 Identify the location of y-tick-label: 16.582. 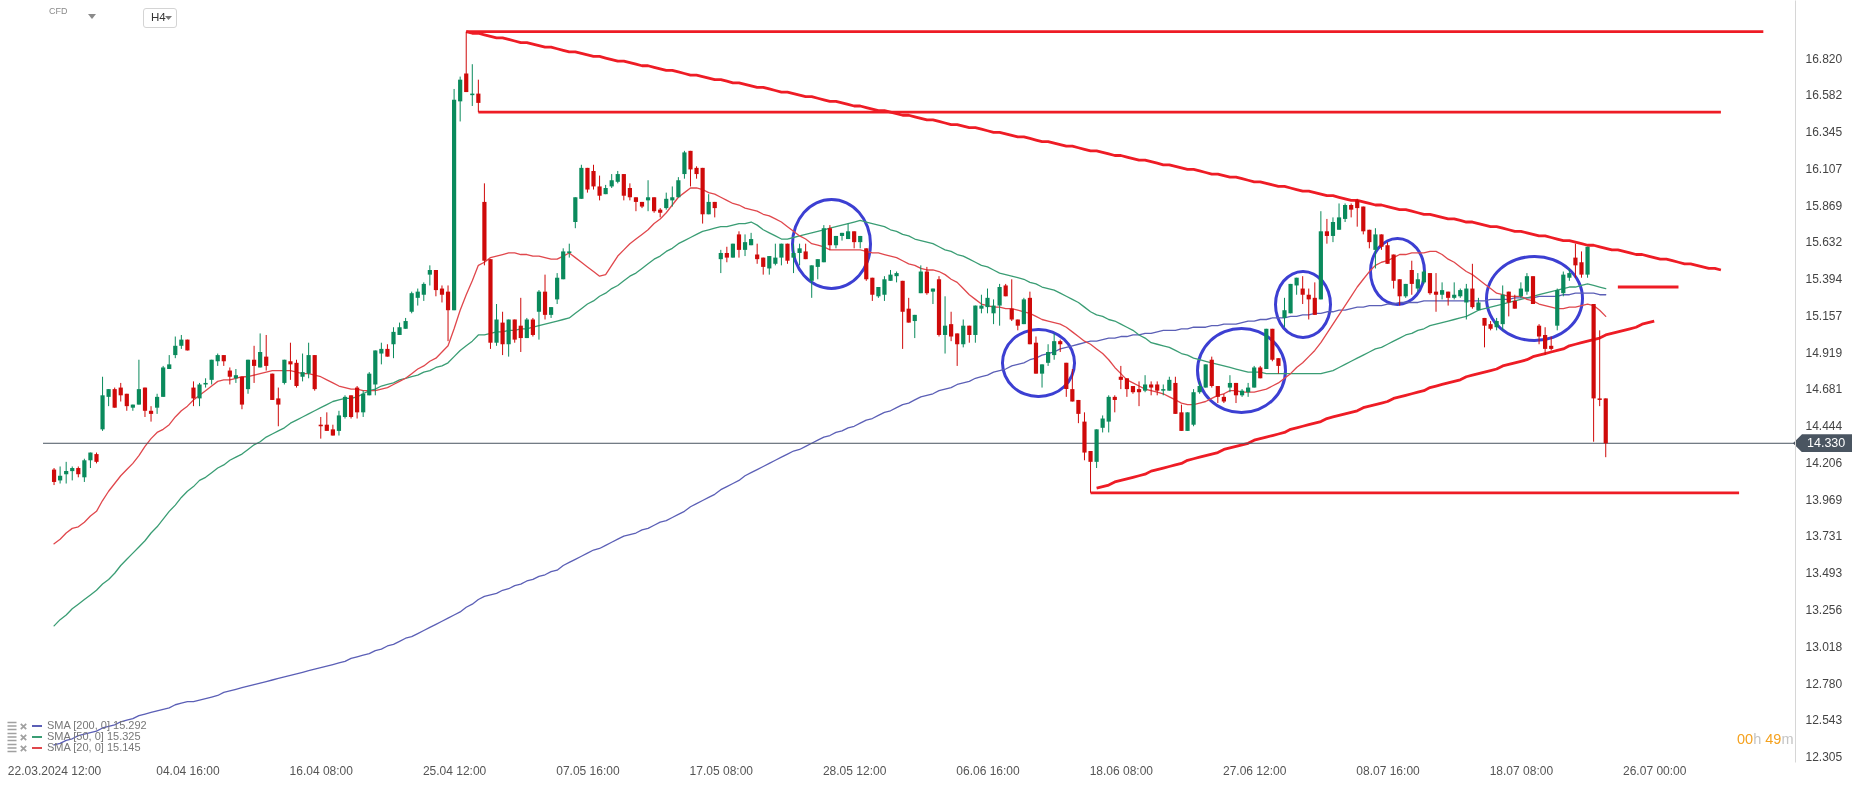
(1824, 95).